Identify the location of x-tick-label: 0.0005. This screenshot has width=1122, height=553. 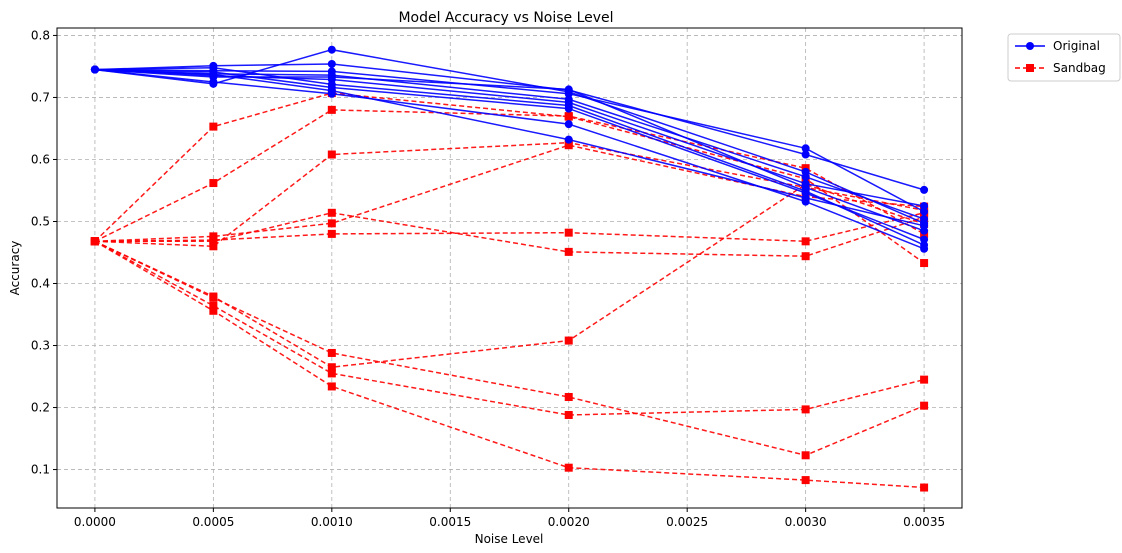
(213, 522).